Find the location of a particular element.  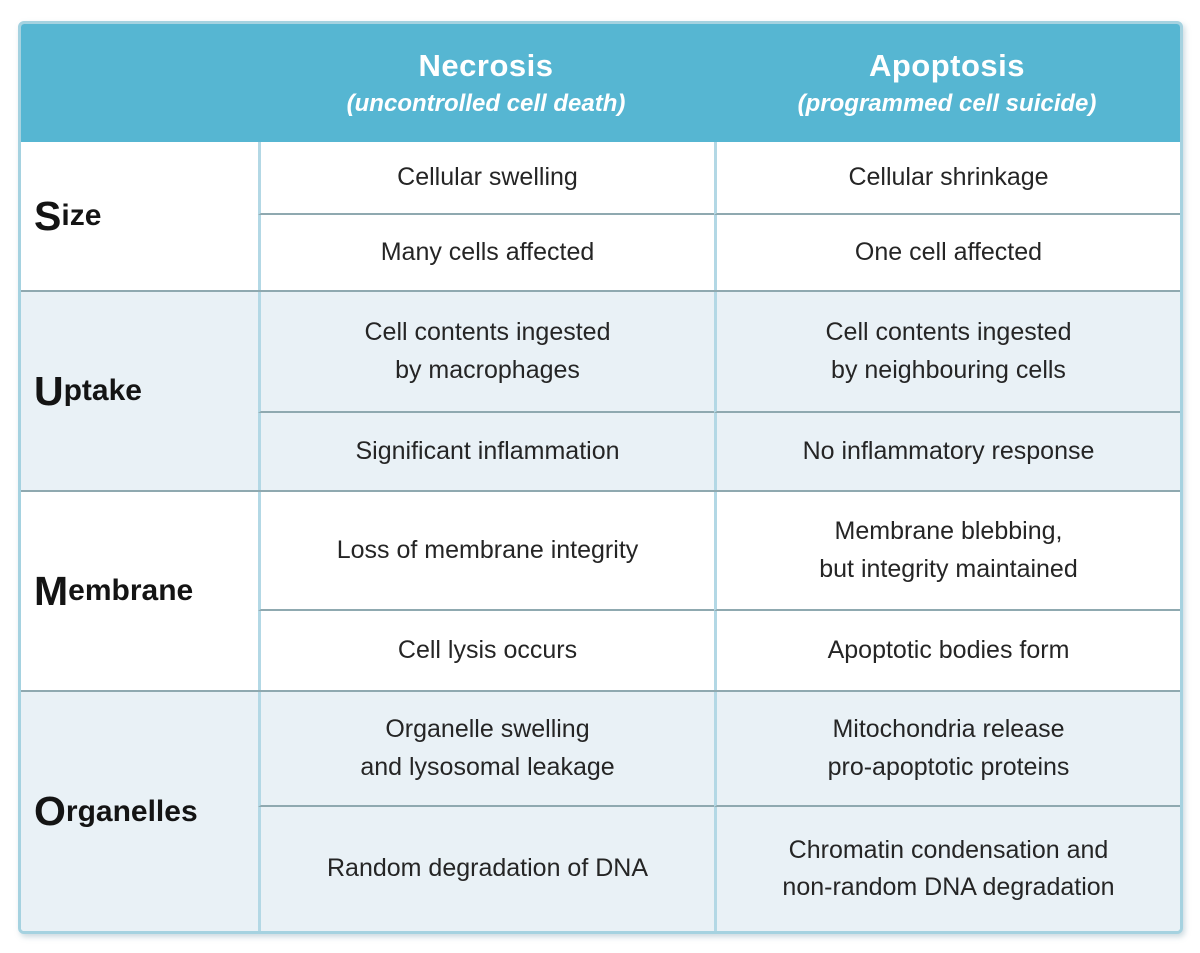

cell-uptake-apoptosis-2: No inflammatory response is located at coordinates (947, 451).